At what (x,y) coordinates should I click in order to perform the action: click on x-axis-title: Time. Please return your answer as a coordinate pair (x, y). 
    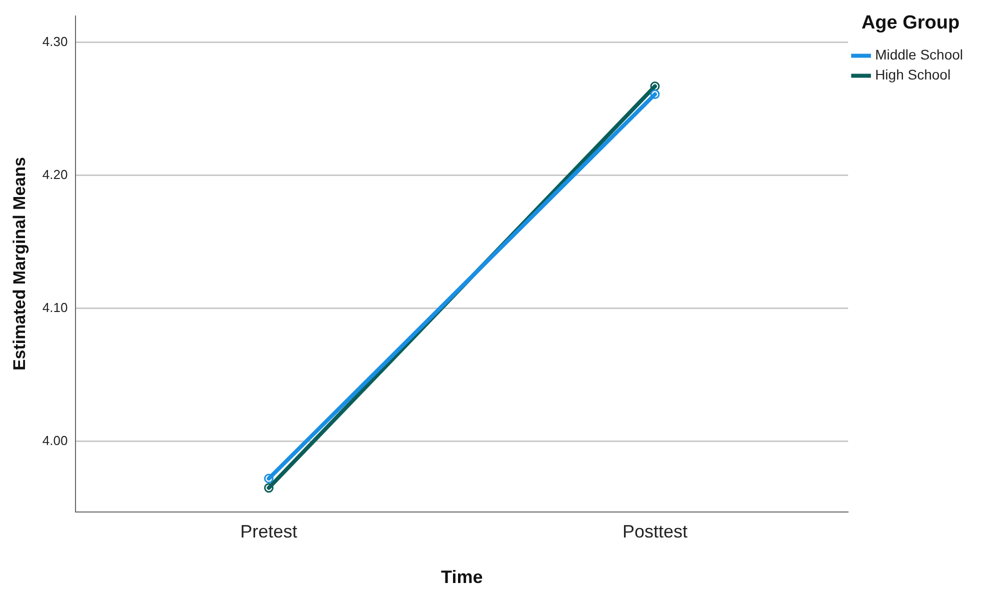
    Looking at the image, I should click on (462, 577).